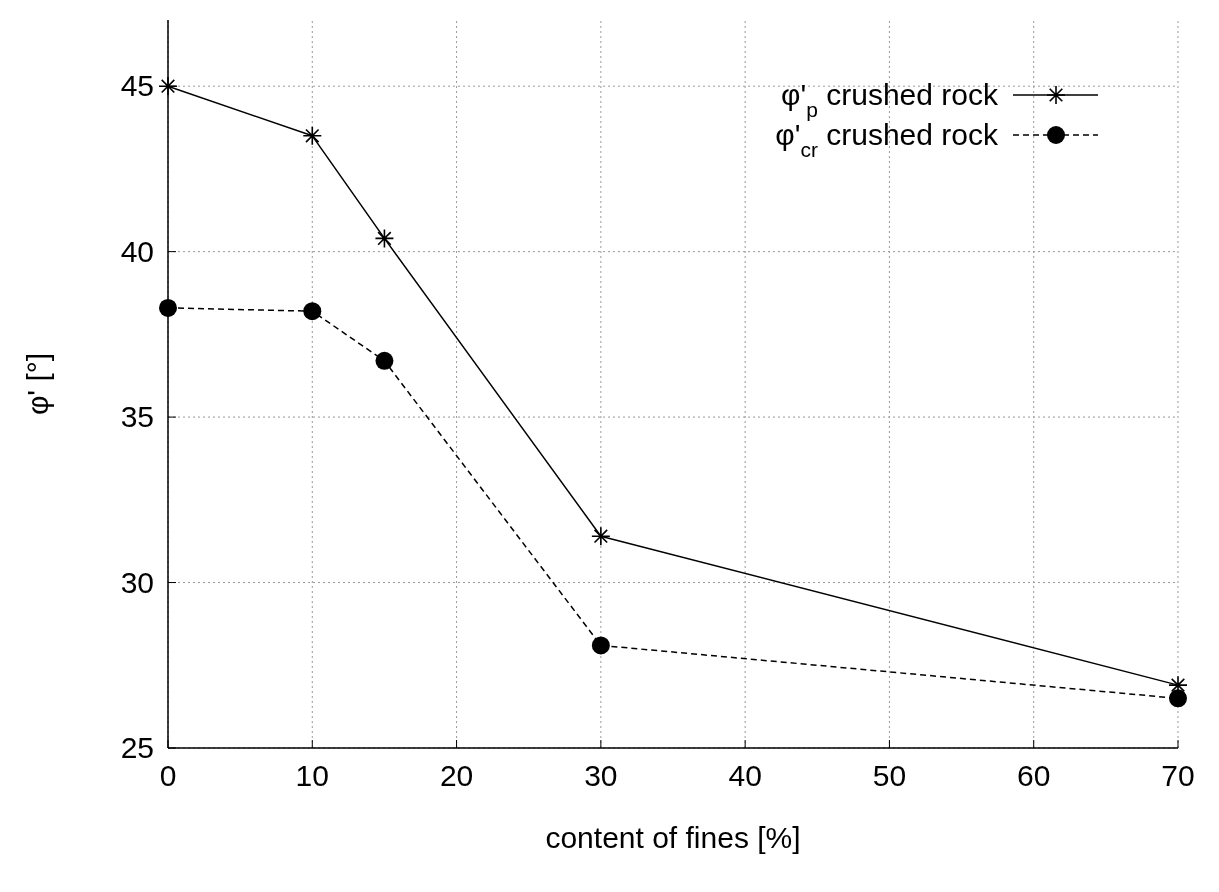  What do you see at coordinates (168, 775) in the screenshot?
I see `x-tick-label: 0` at bounding box center [168, 775].